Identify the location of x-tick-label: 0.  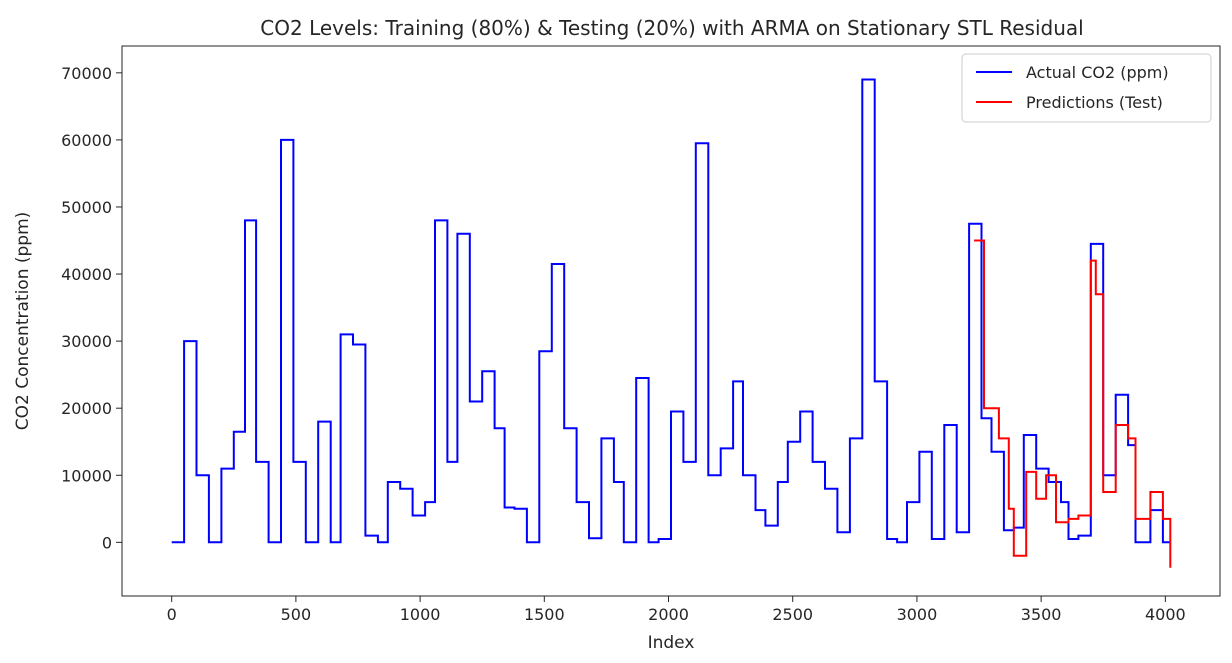
(172, 614).